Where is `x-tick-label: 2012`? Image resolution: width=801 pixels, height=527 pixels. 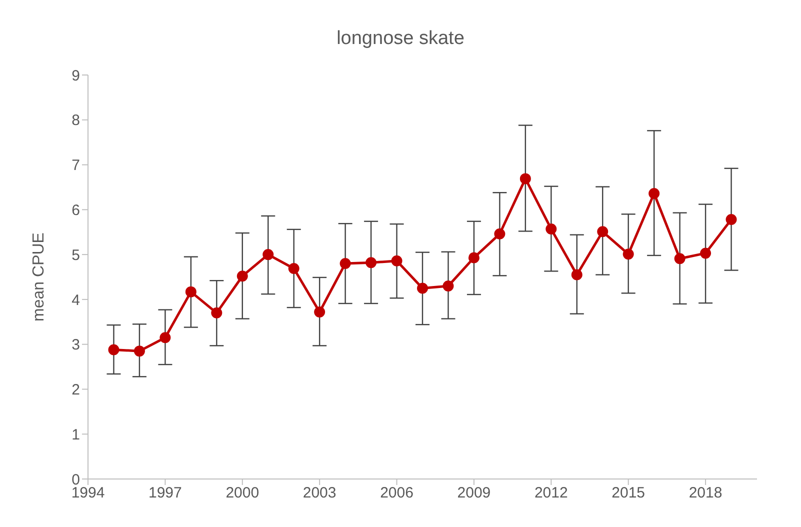 x-tick-label: 2012 is located at coordinates (551, 493).